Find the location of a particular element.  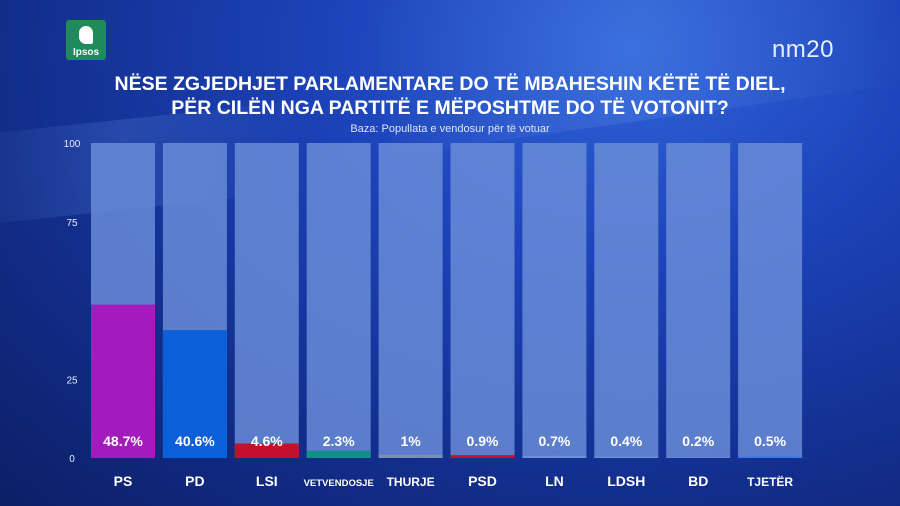

x-tick-label: BD is located at coordinates (698, 481).